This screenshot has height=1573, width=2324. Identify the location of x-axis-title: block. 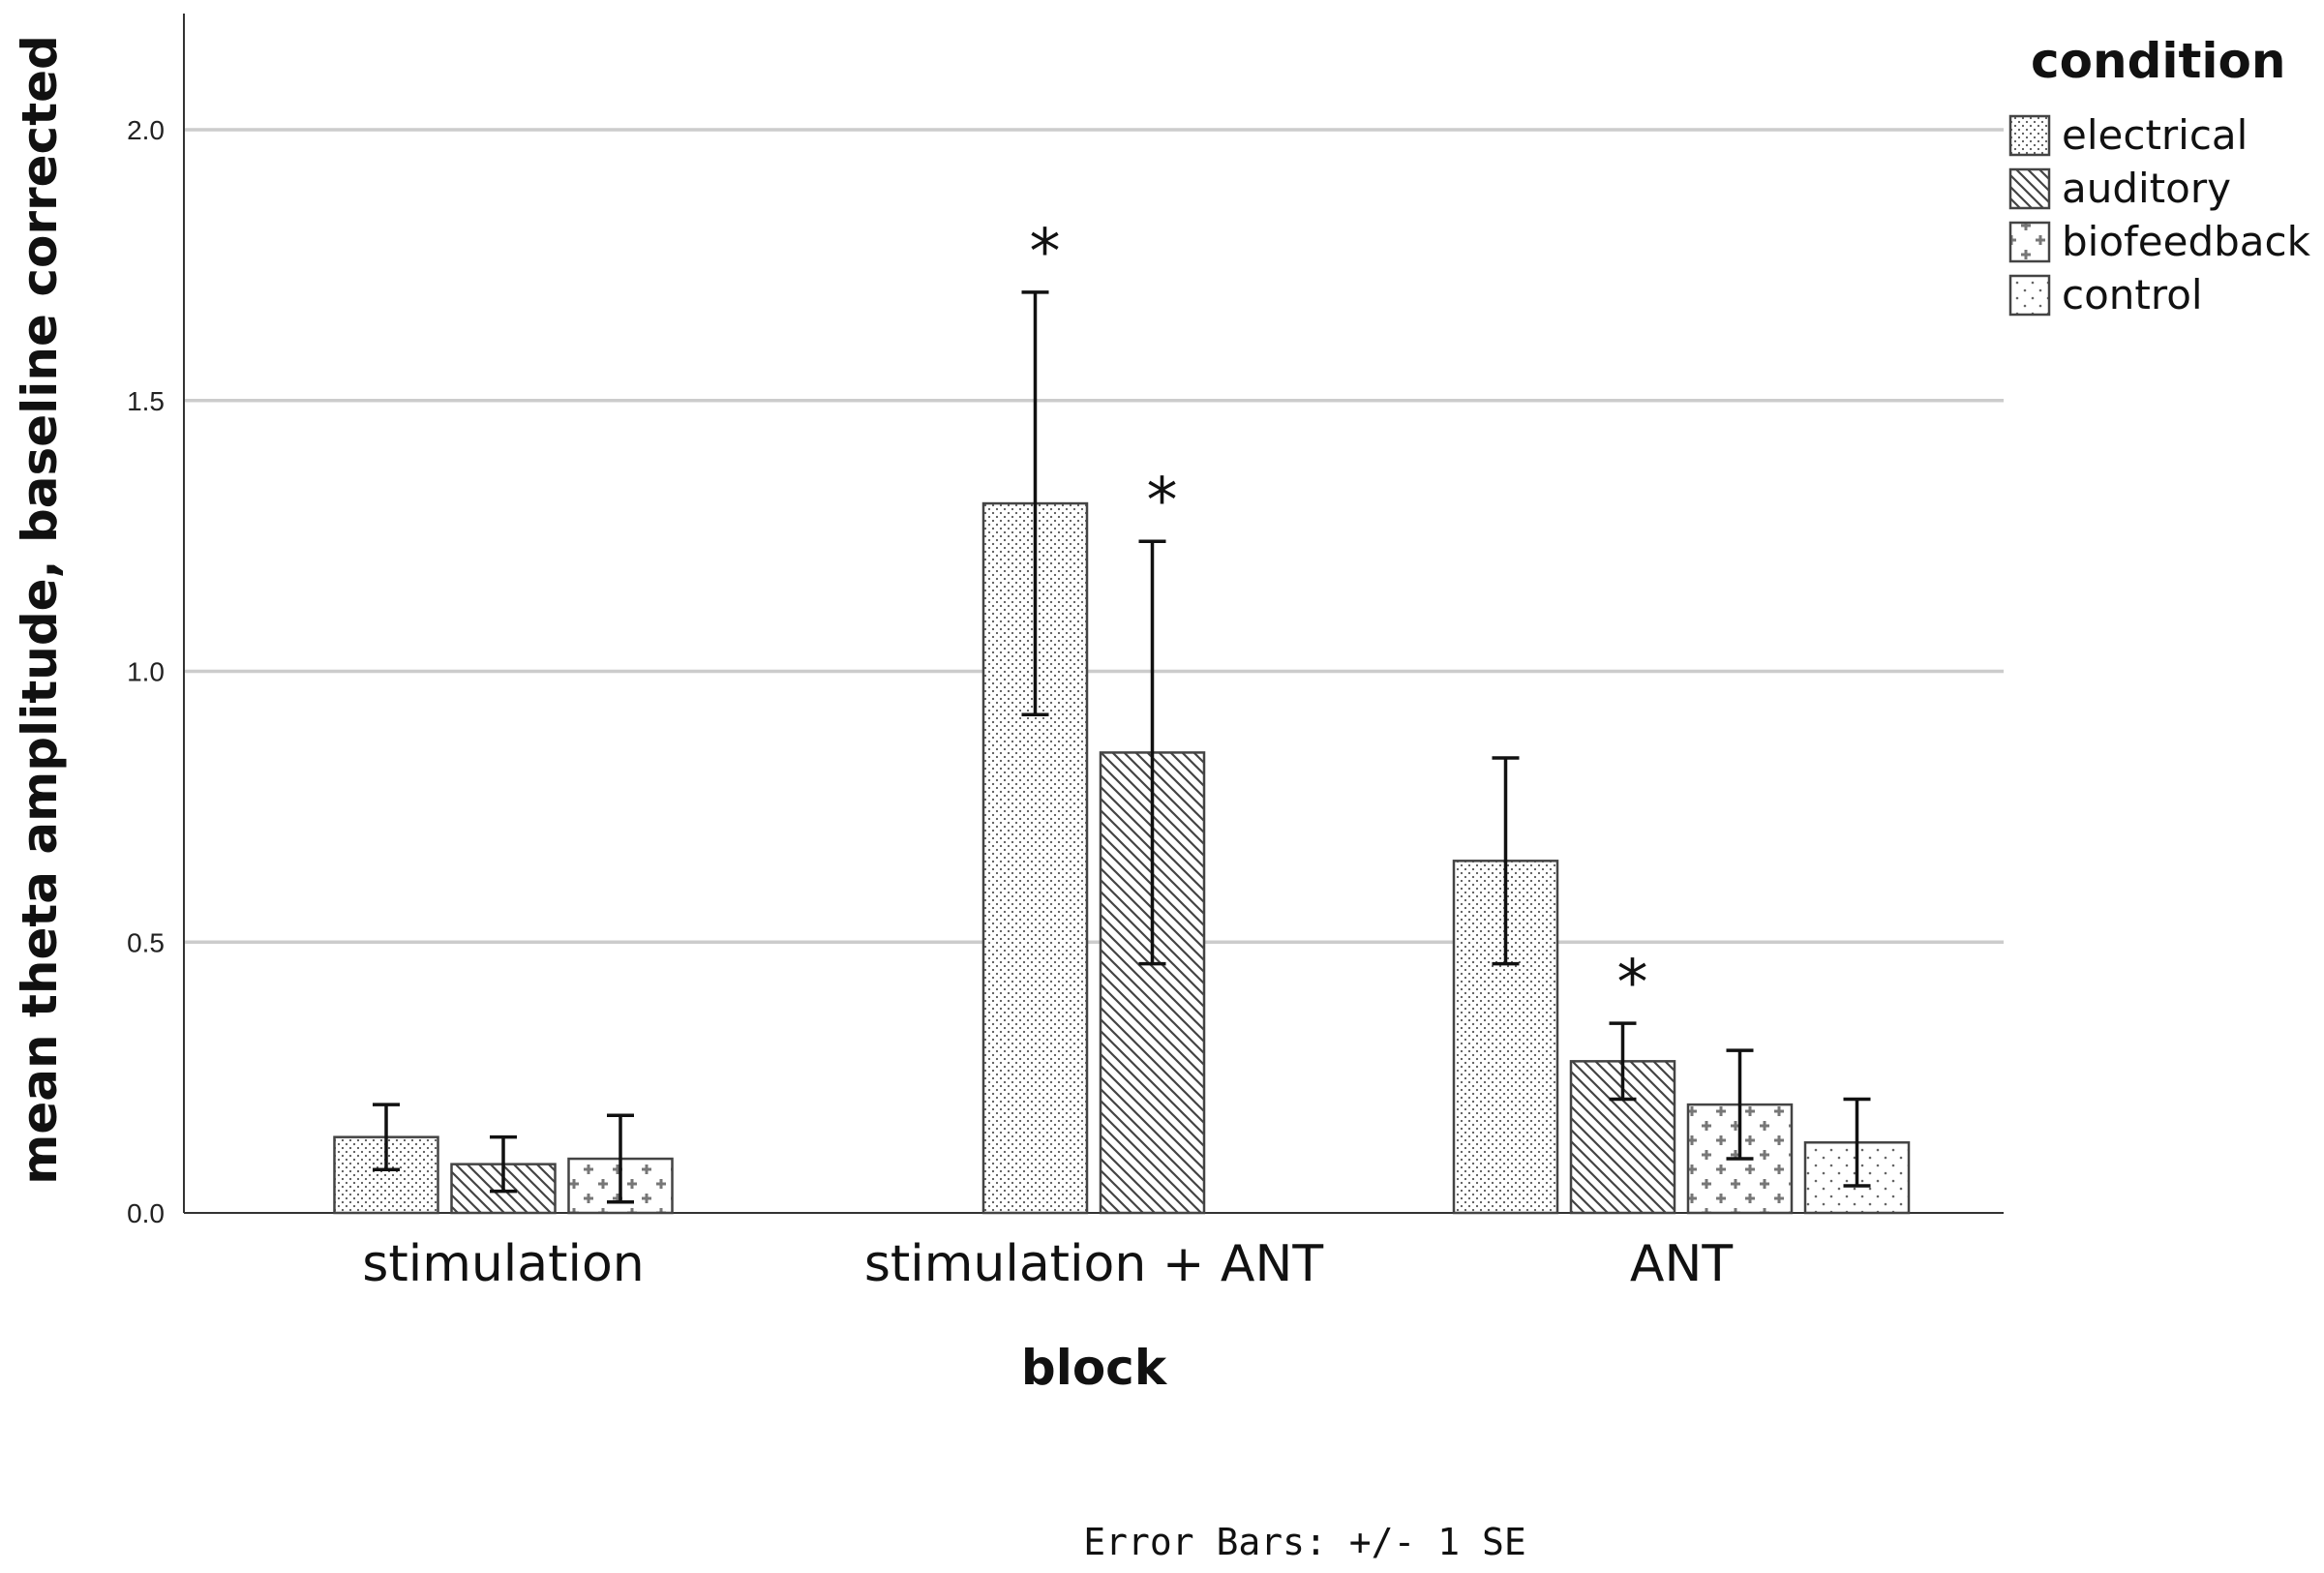
(1094, 1368).